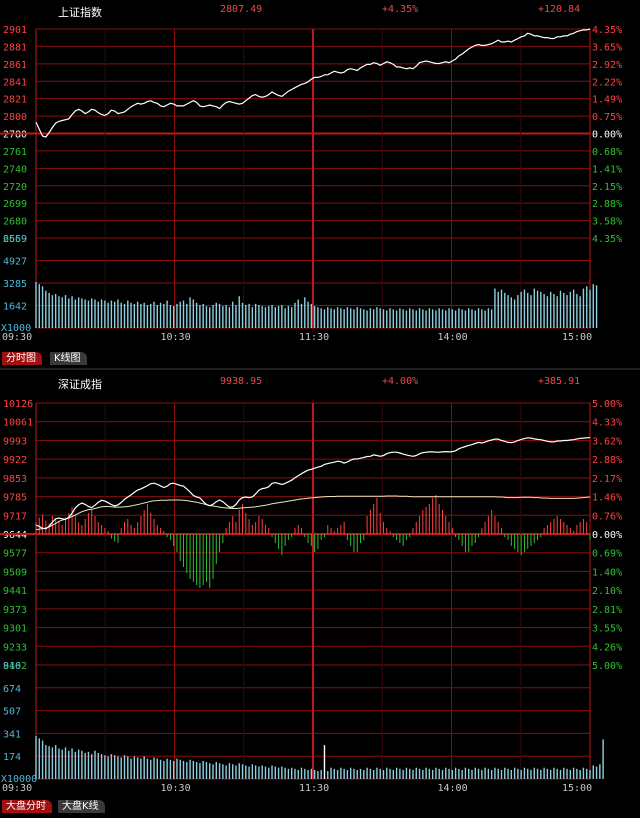 This screenshot has width=640, height=818. Describe the element at coordinates (15, 572) in the screenshot. I see `price-tick-label: 9509` at that location.